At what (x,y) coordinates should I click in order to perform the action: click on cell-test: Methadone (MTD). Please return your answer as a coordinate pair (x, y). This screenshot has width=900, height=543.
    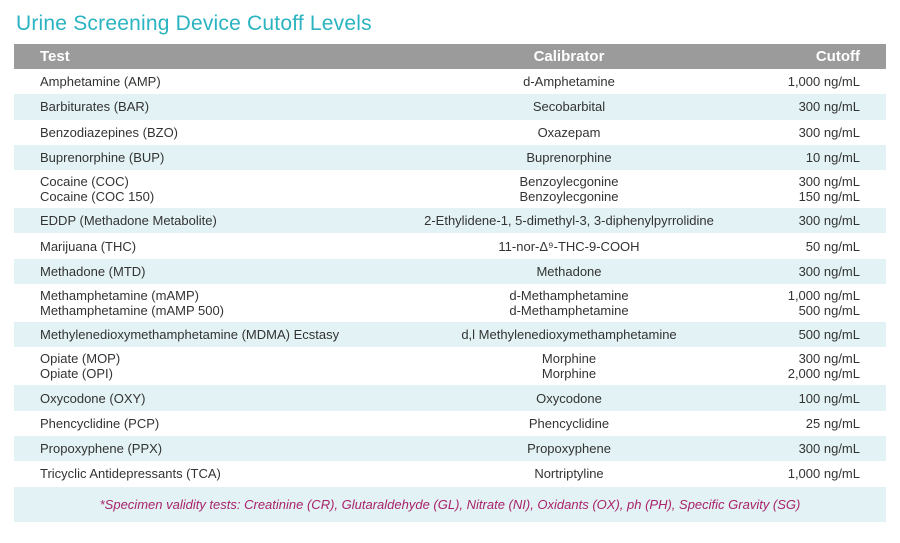
    Looking at the image, I should click on (189, 271).